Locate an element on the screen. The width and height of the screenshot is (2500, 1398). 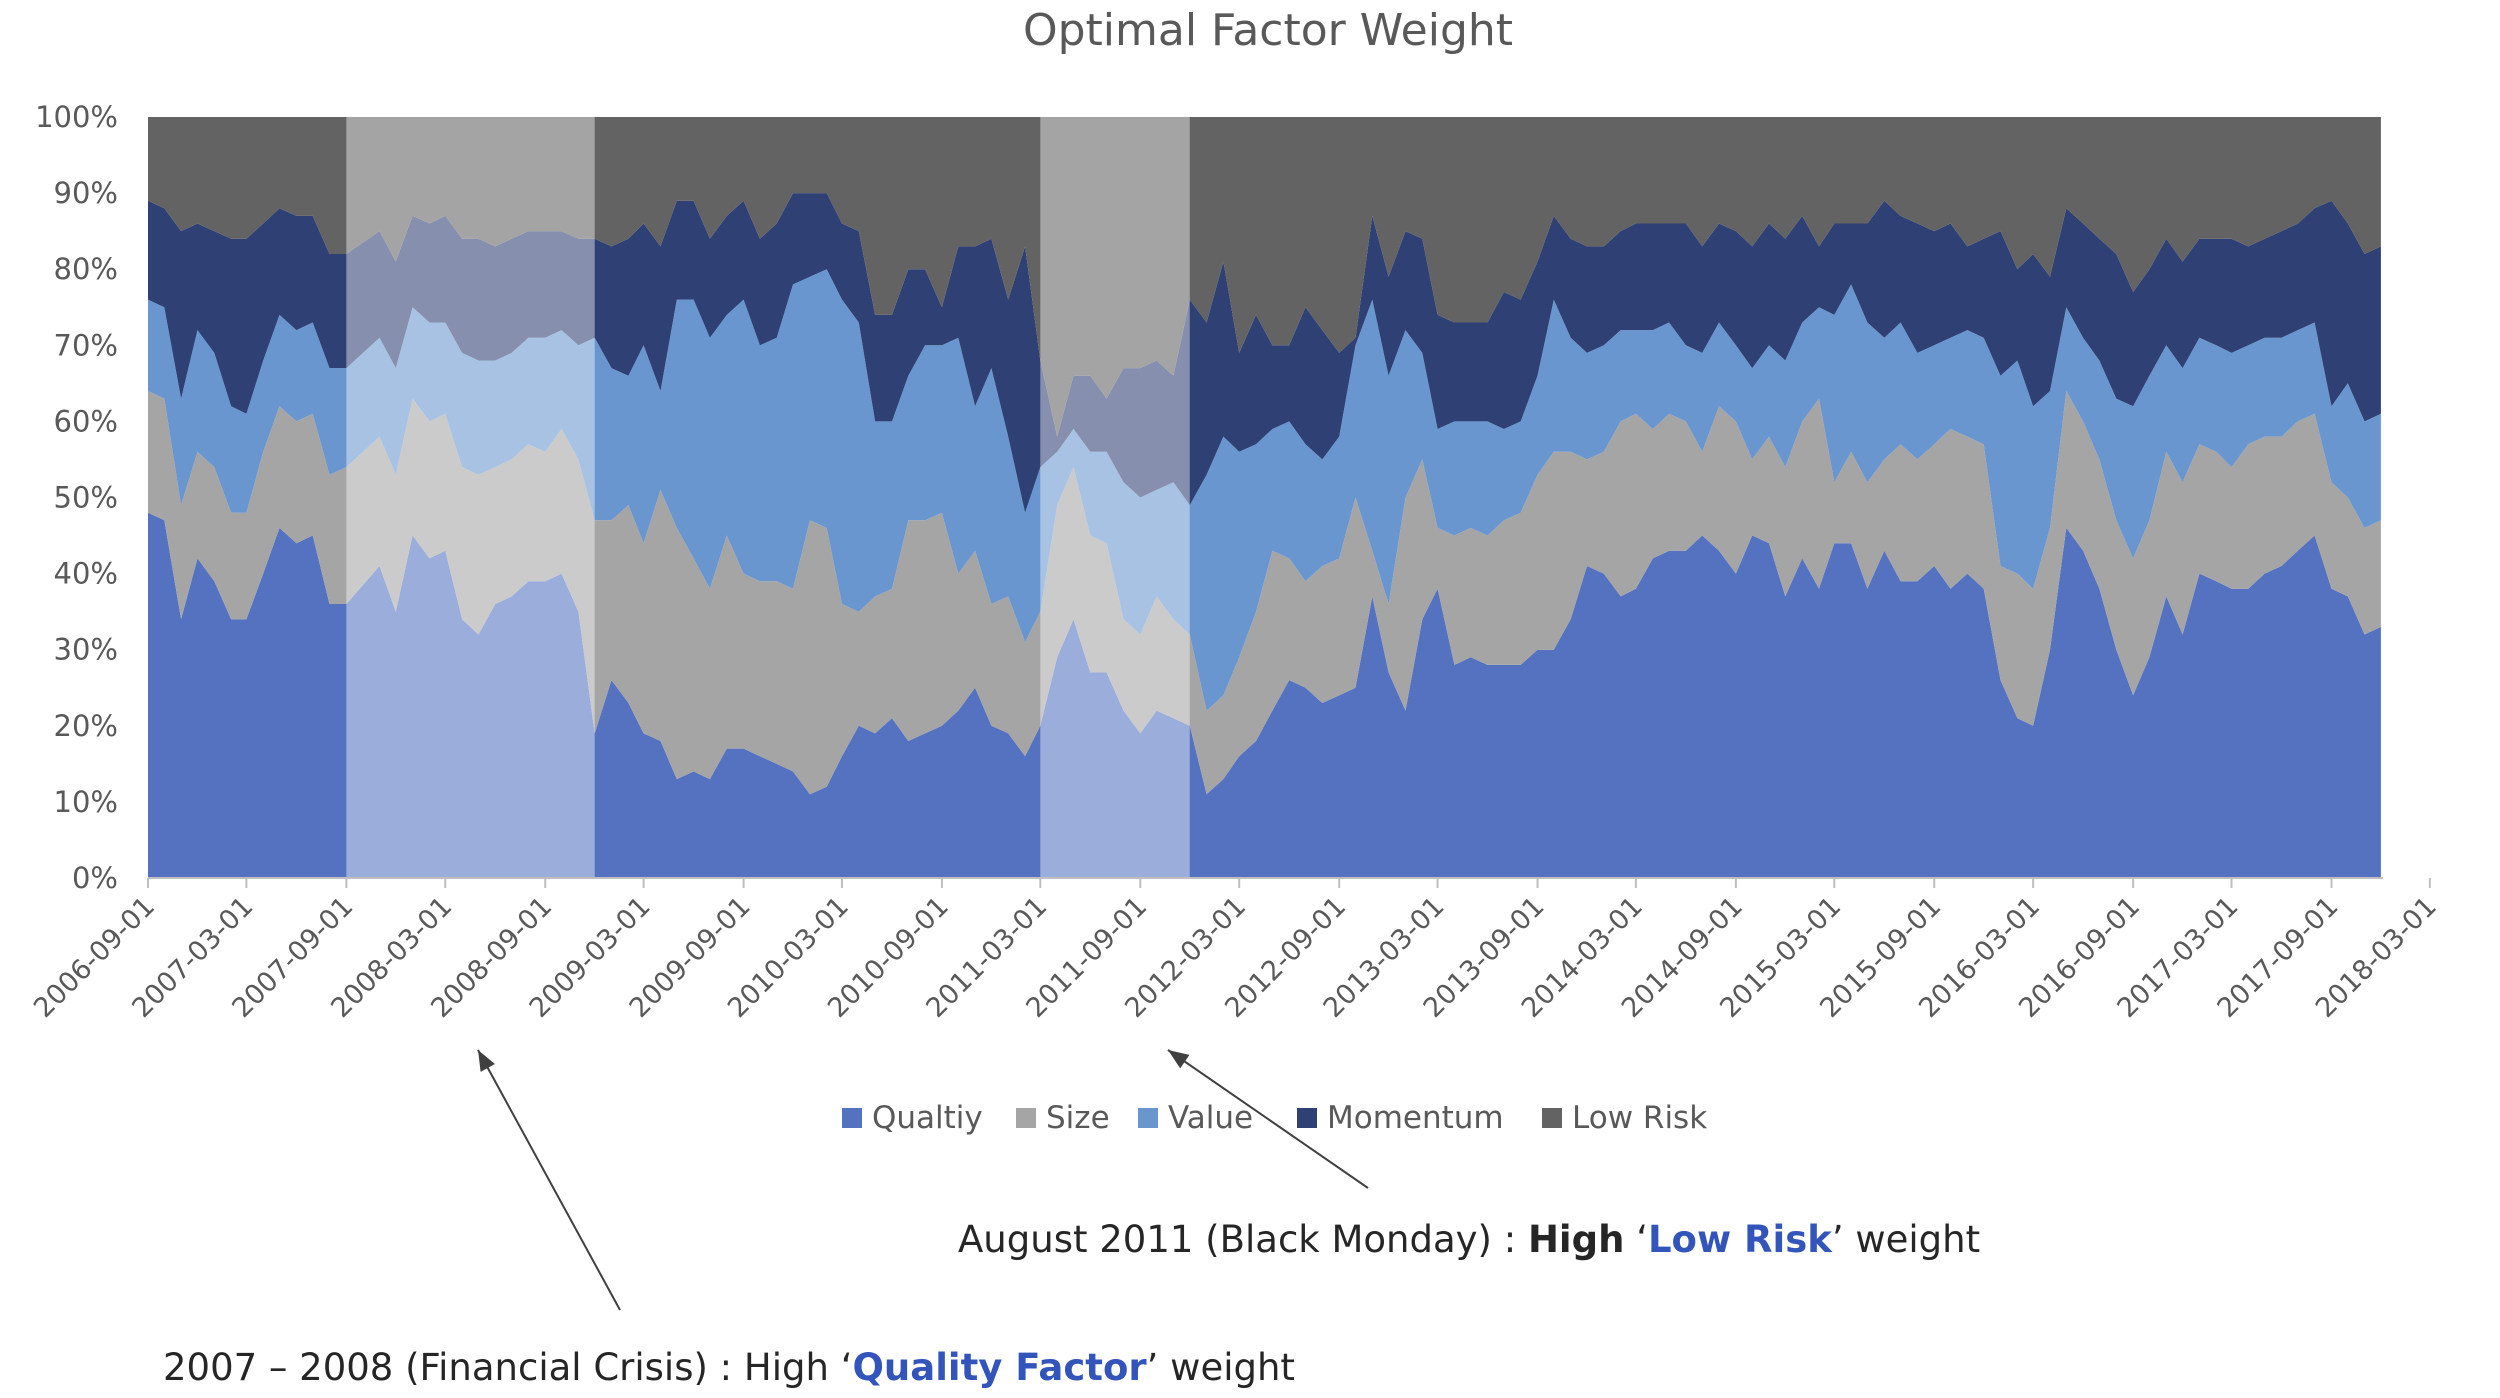
y-tick-label: 80% is located at coordinates (86, 269).